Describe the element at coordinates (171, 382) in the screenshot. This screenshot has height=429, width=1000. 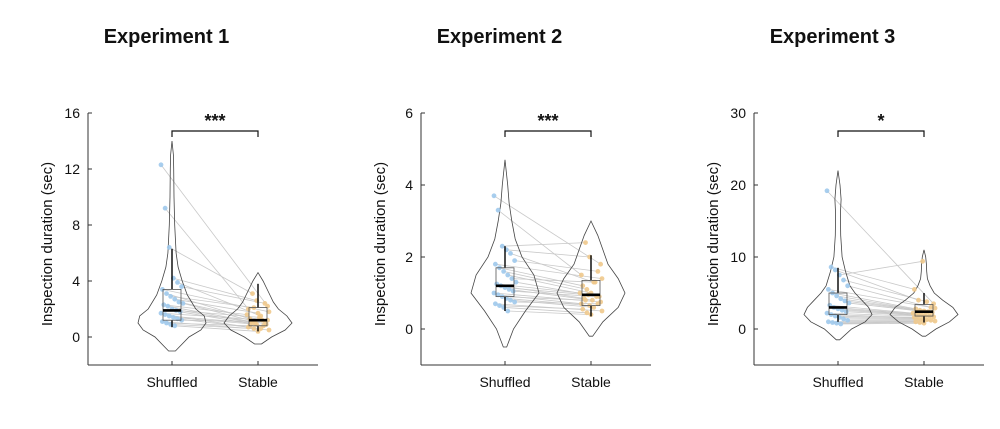
I see `x-tick-label: Shuffled` at that location.